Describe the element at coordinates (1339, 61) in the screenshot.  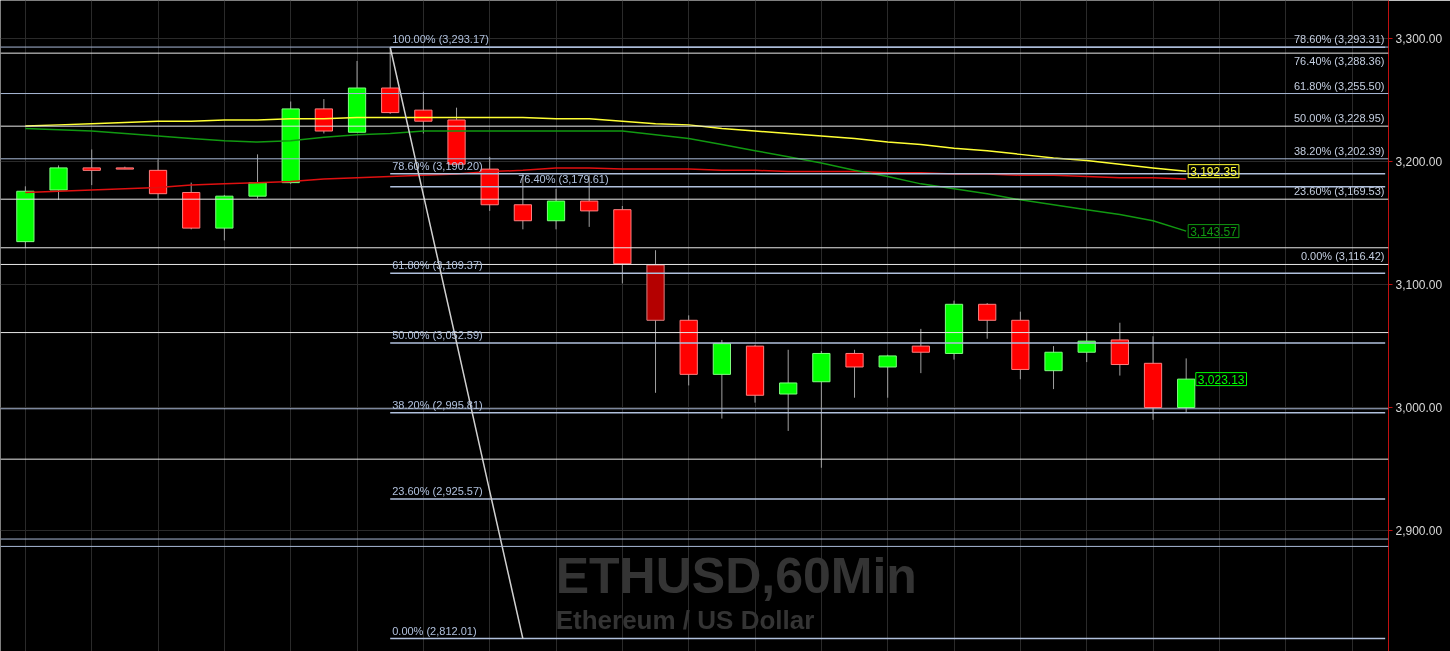
I see `ref-line-label: 76.40% (3,288.36)` at that location.